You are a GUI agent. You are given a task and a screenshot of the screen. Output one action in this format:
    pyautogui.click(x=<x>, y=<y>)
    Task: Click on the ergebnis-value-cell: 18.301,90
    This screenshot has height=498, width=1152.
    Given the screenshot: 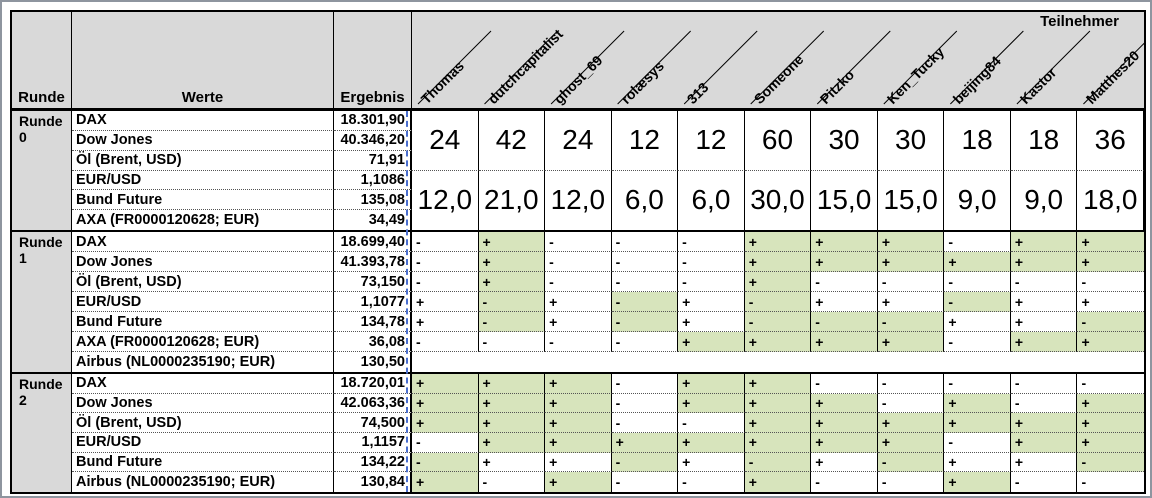 What is the action you would take?
    pyautogui.click(x=373, y=121)
    